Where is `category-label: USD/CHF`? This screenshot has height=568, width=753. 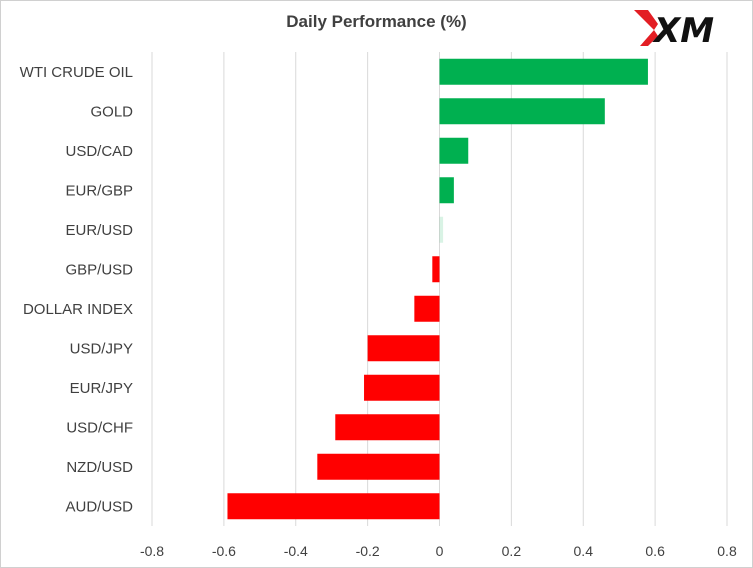
category-label: USD/CHF is located at coordinates (99, 427).